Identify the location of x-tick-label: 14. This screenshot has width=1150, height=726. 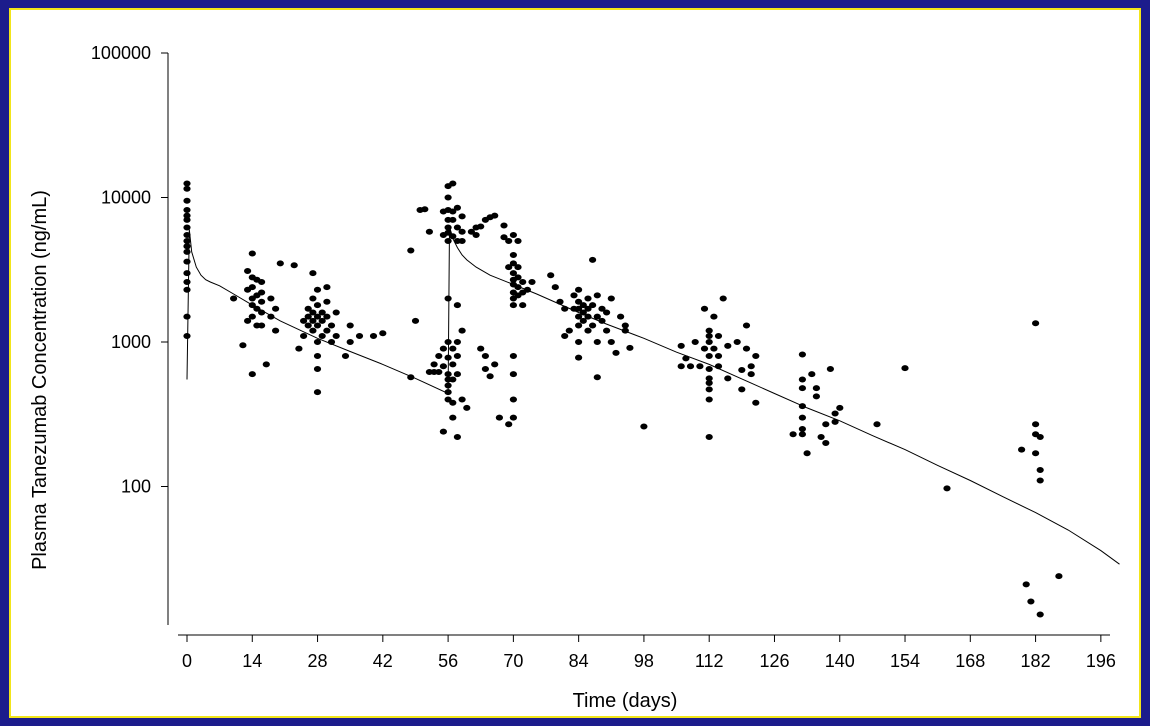
(252, 661).